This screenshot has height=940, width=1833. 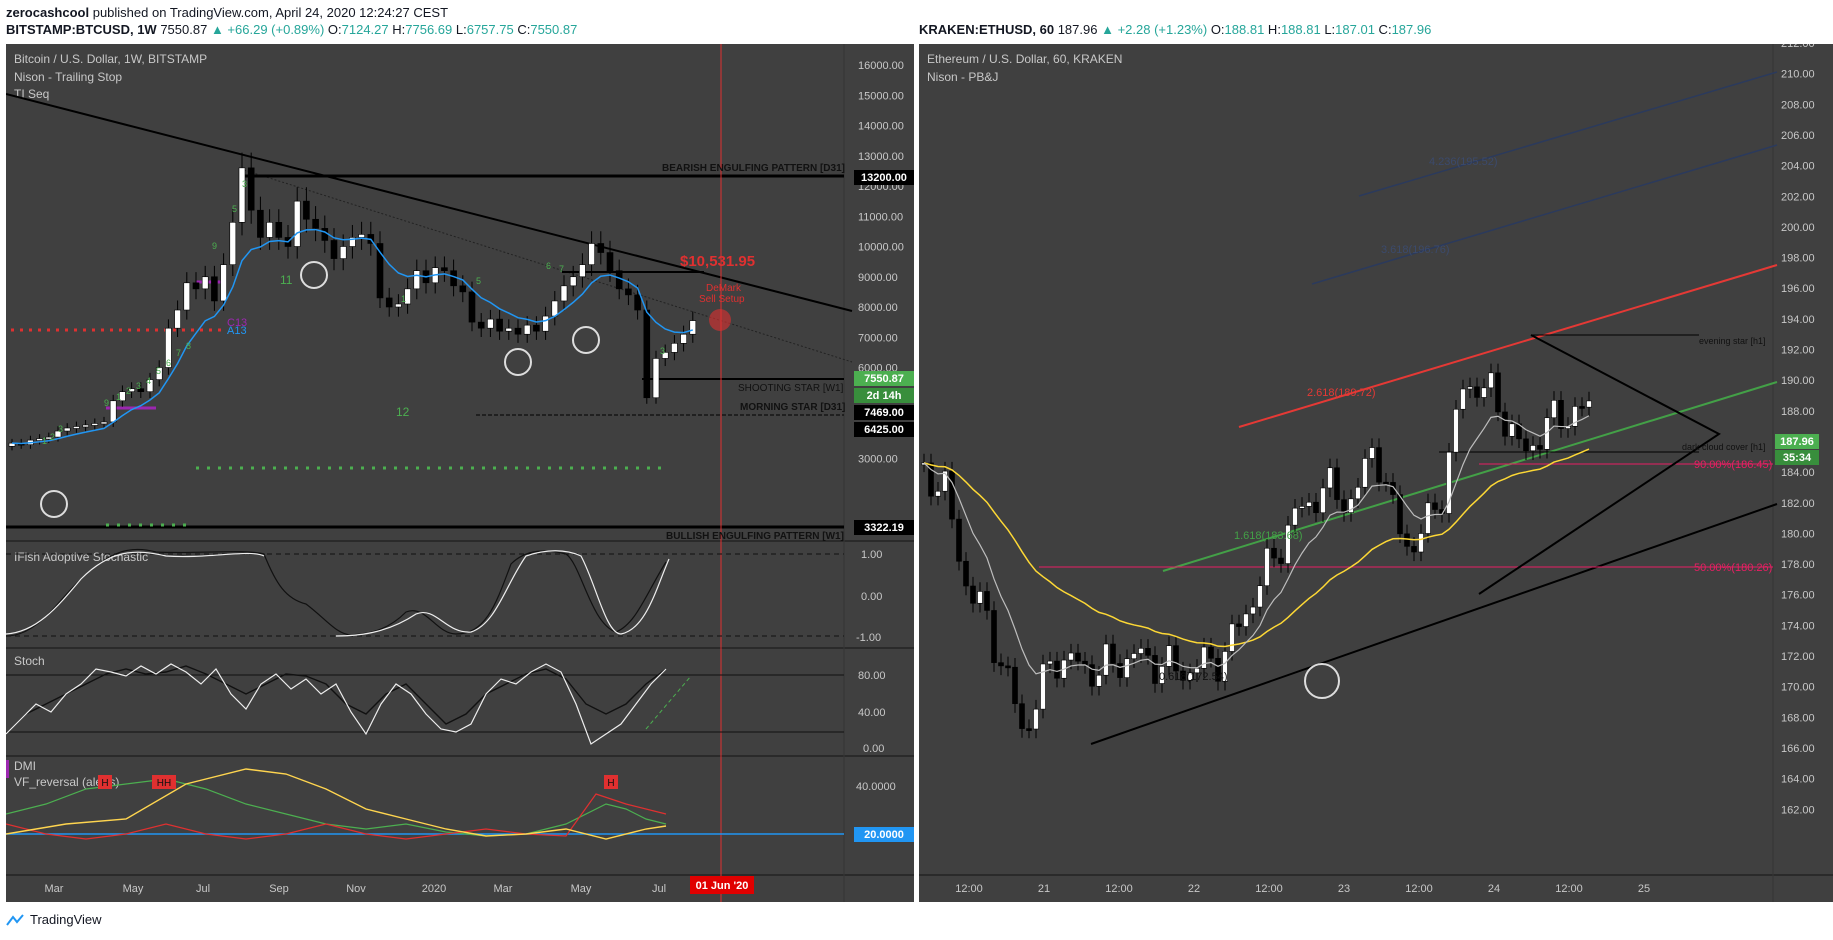 I want to click on svg-text: HH, so click(x=164, y=783).